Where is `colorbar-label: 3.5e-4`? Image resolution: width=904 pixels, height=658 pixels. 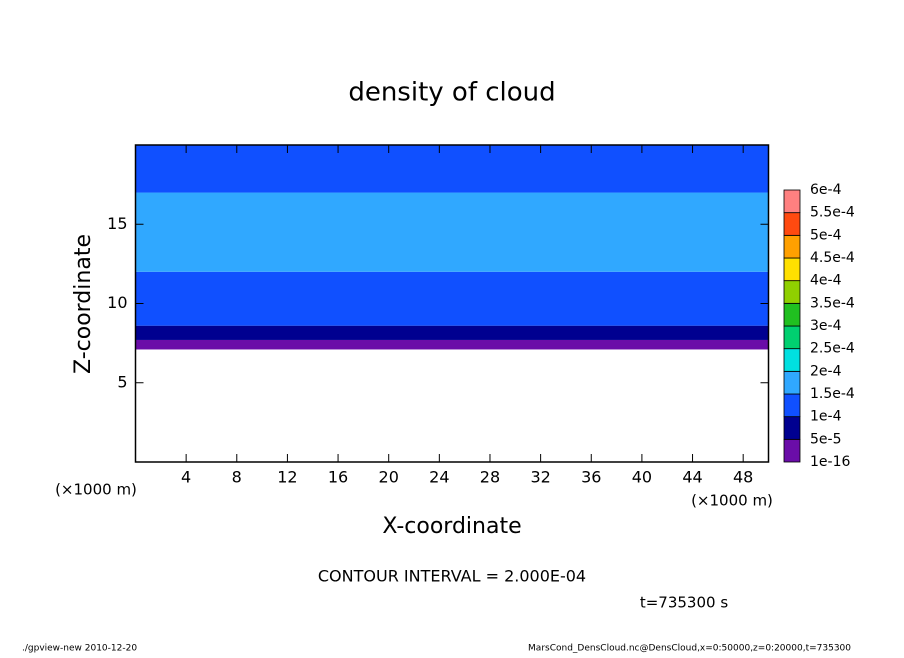 colorbar-label: 3.5e-4 is located at coordinates (832, 303).